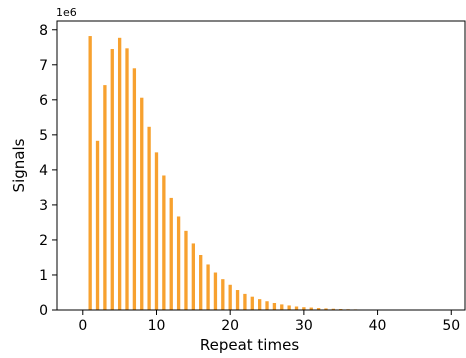  Describe the element at coordinates (249, 345) in the screenshot. I see `x-axis-label: Repeat times` at that location.